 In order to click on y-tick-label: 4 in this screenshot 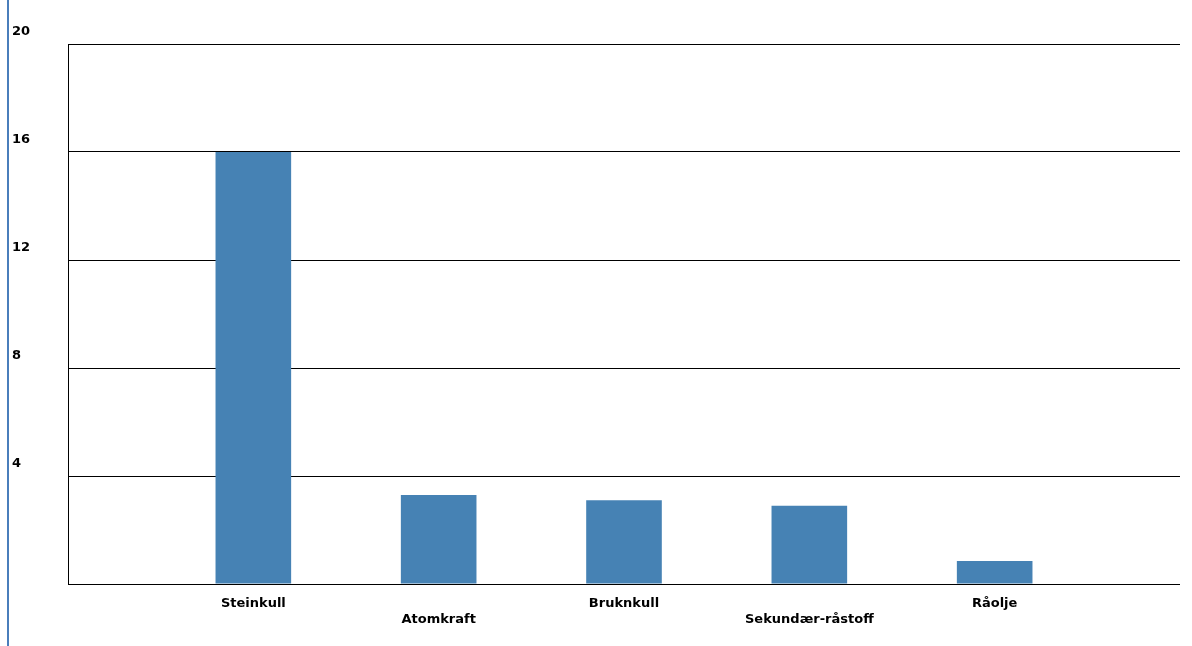, I will do `click(17, 463)`.